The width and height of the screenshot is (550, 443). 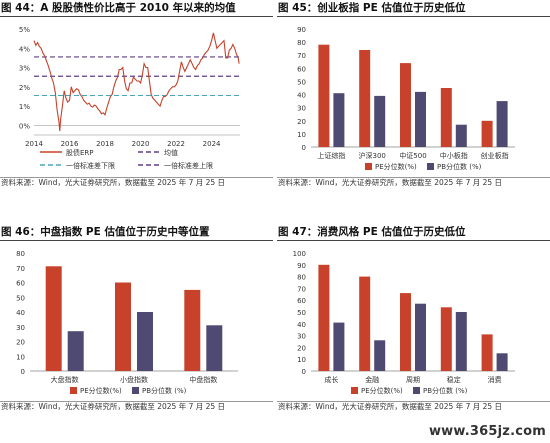 I want to click on legend-label: 均值, so click(x=171, y=152).